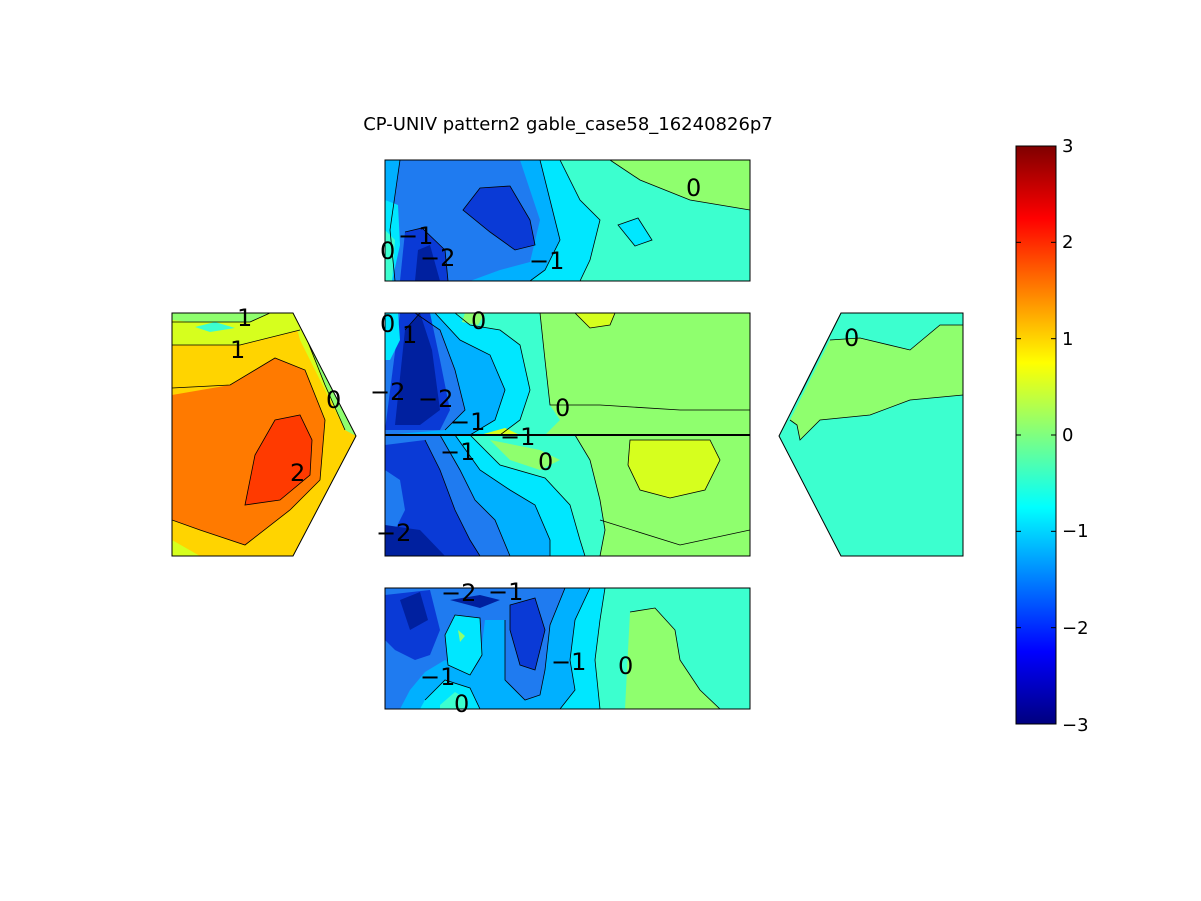 The height and width of the screenshot is (901, 1201). I want to click on panel-wall-upper, so click(567, 374).